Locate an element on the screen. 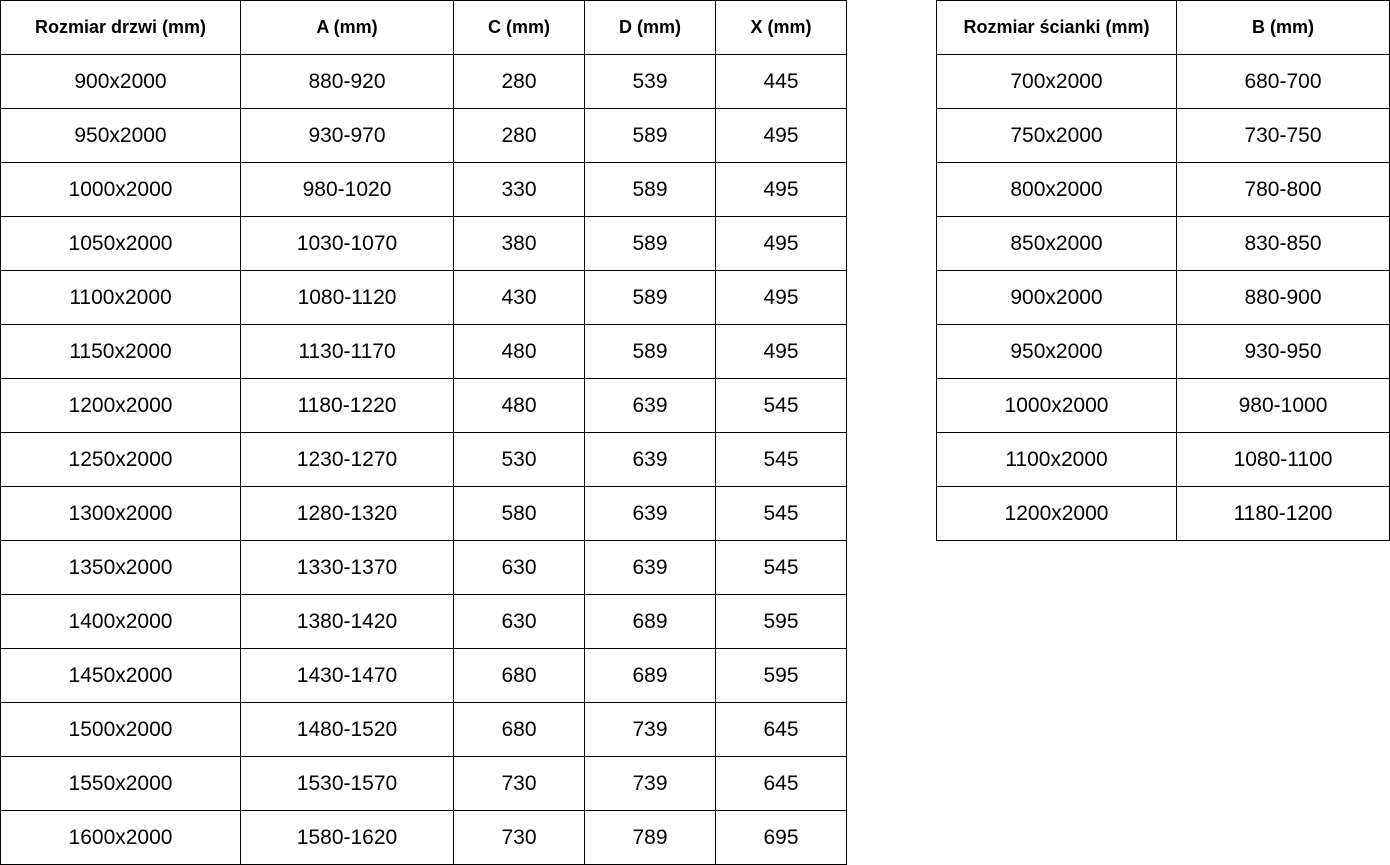  table-cell: 1250x2000 is located at coordinates (120, 459).